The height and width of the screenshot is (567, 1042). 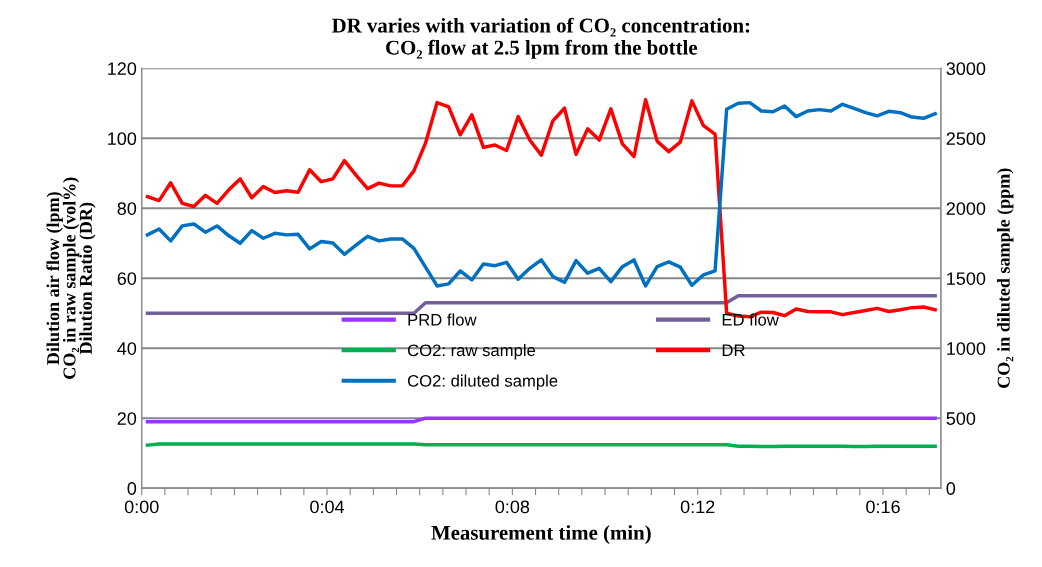 I want to click on y-tick-label: 20, so click(x=127, y=418).